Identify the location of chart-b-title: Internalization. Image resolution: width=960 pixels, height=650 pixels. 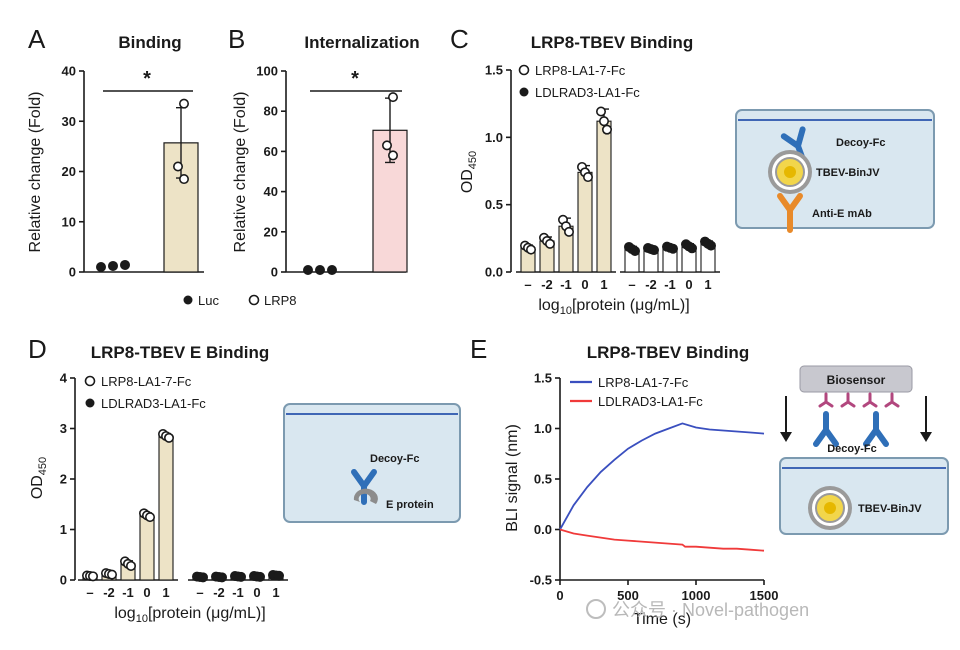
(361, 42).